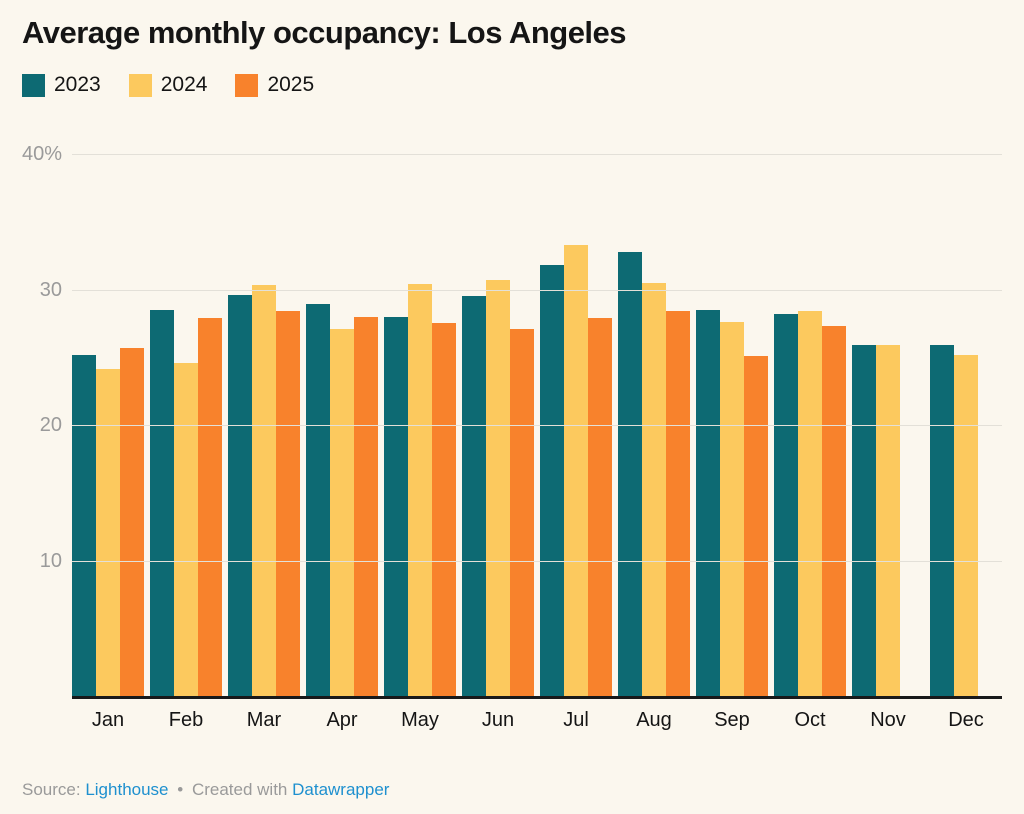  What do you see at coordinates (888, 720) in the screenshot?
I see `x-axis-label-nov: Nov` at bounding box center [888, 720].